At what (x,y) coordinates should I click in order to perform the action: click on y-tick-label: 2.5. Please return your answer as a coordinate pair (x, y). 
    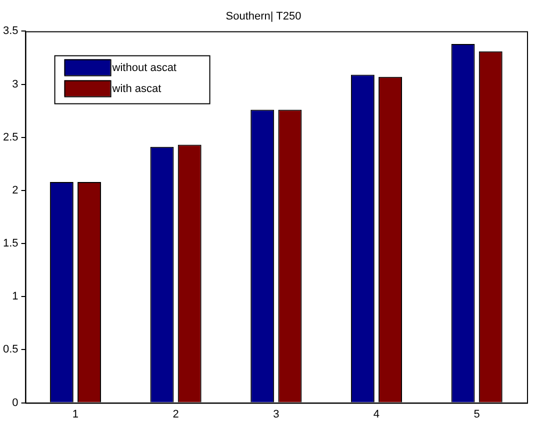
    Looking at the image, I should click on (10, 137).